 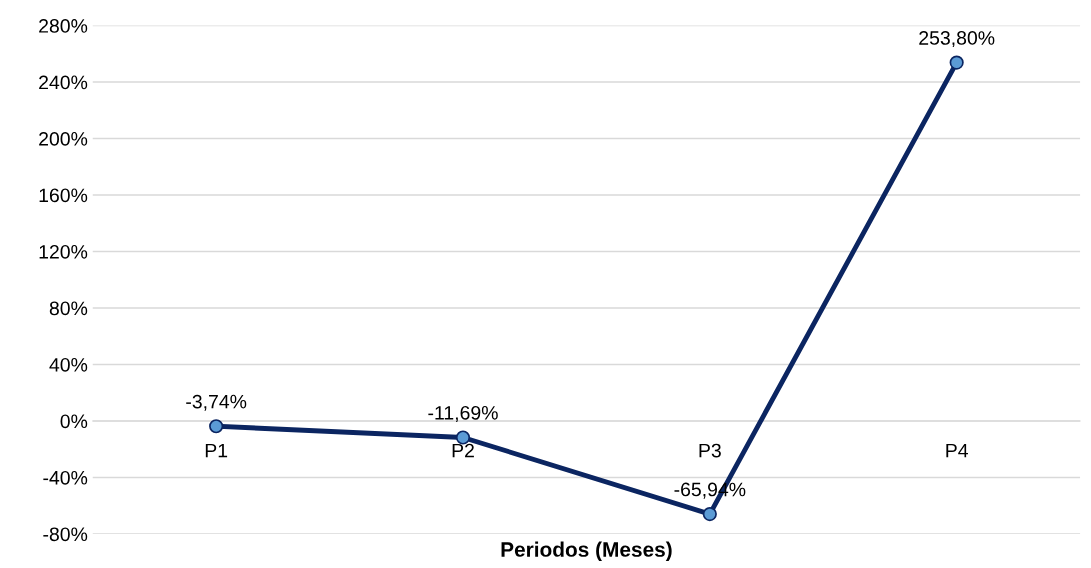 I want to click on y-tick-label: 0%, so click(x=74, y=421).